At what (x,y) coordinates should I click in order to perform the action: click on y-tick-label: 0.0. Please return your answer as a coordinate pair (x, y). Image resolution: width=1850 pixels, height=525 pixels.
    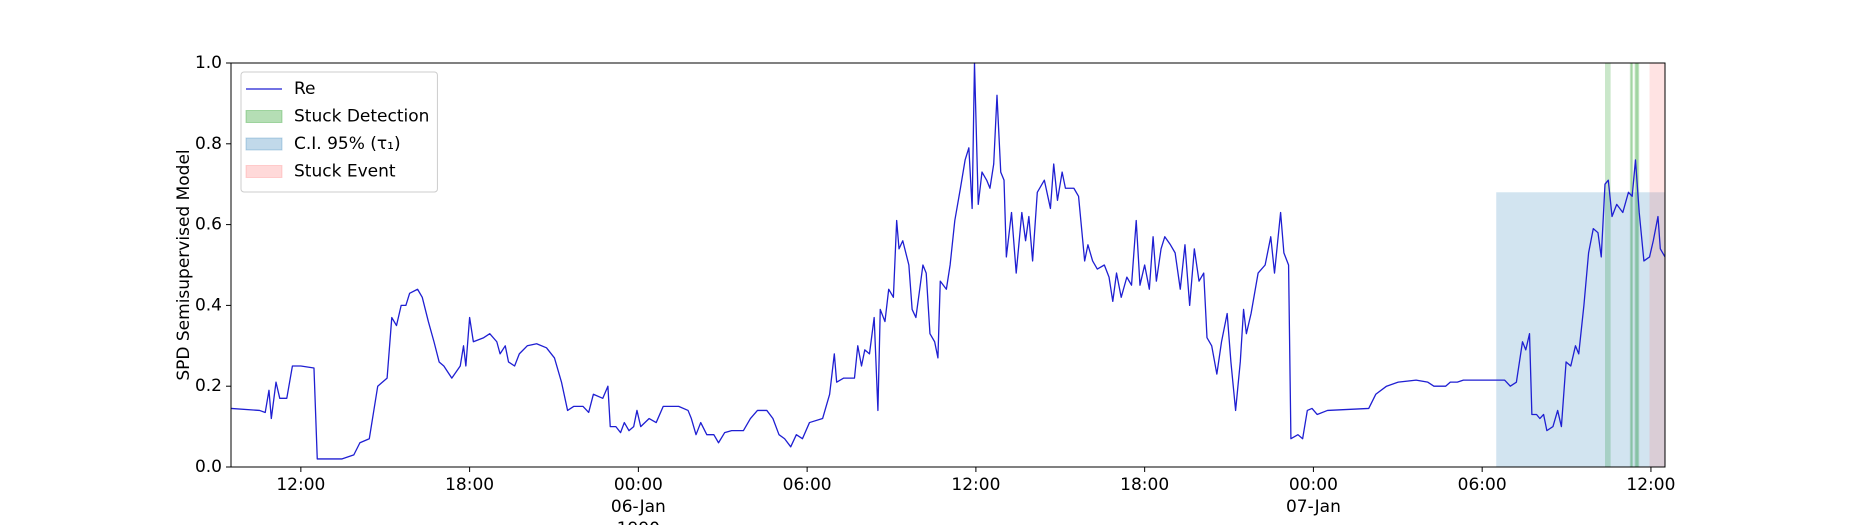
    Looking at the image, I should click on (208, 467).